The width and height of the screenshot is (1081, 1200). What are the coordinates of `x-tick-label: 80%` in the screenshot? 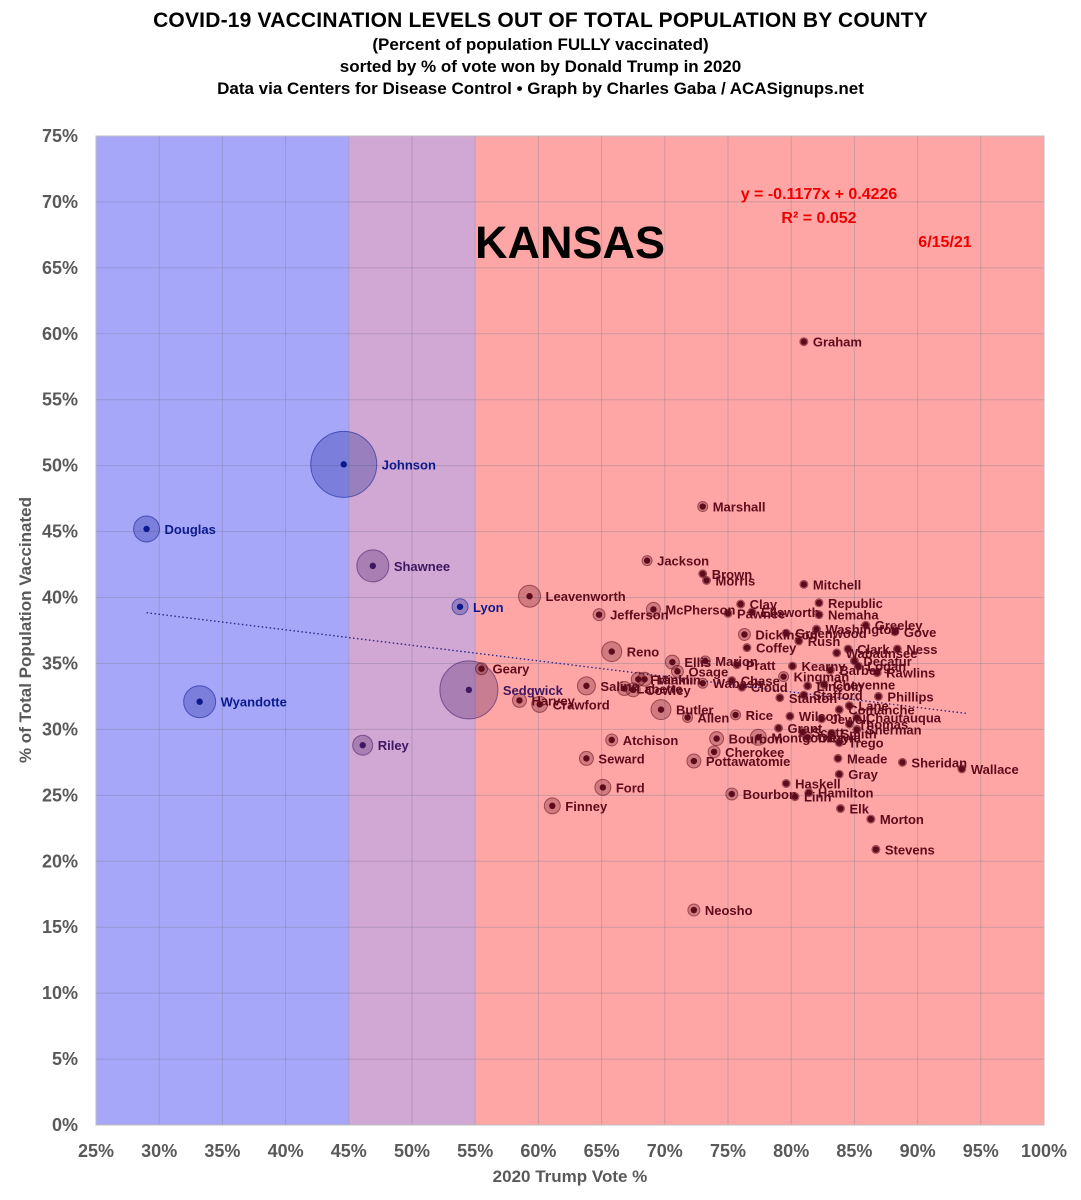 It's located at (791, 1151).